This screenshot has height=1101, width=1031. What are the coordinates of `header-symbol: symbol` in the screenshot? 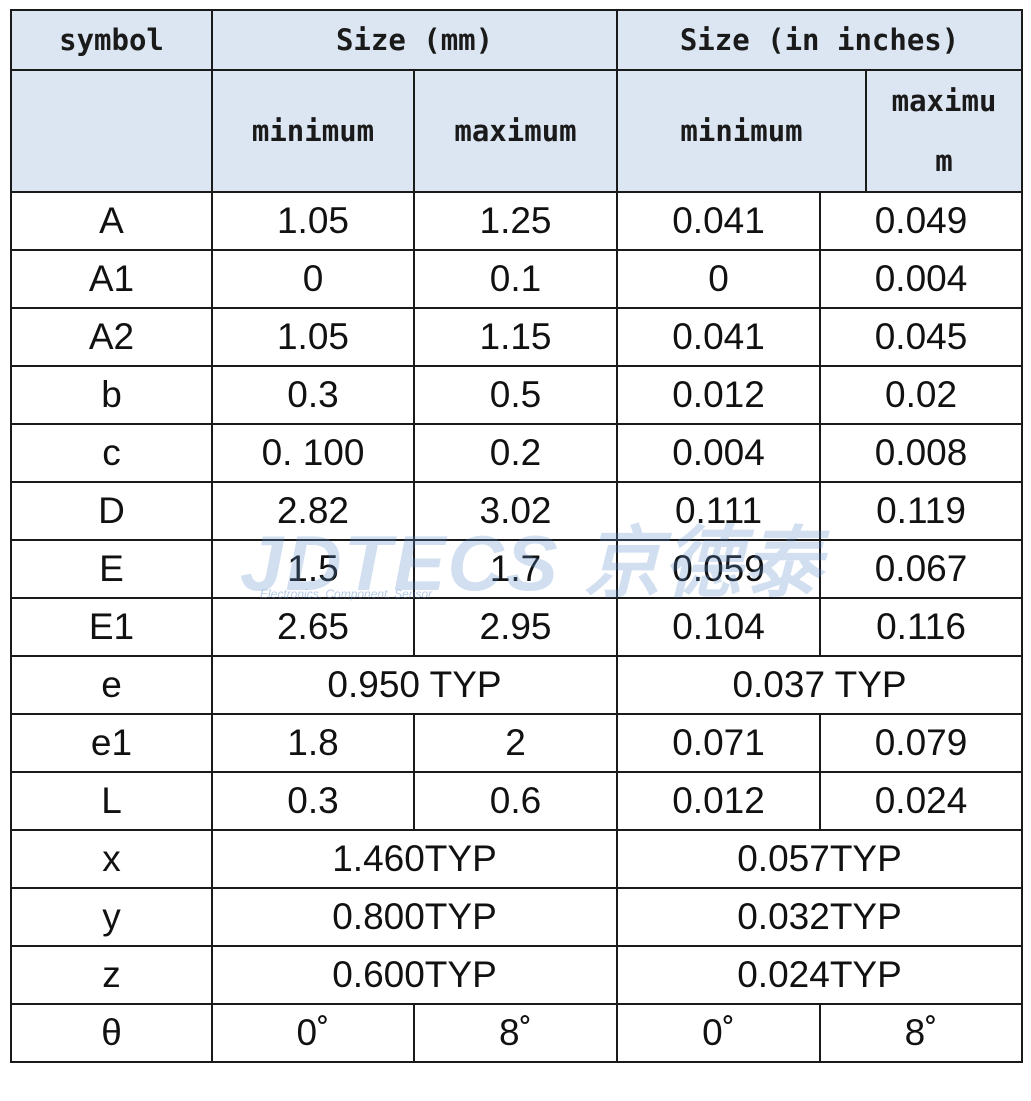 It's located at (111, 40).